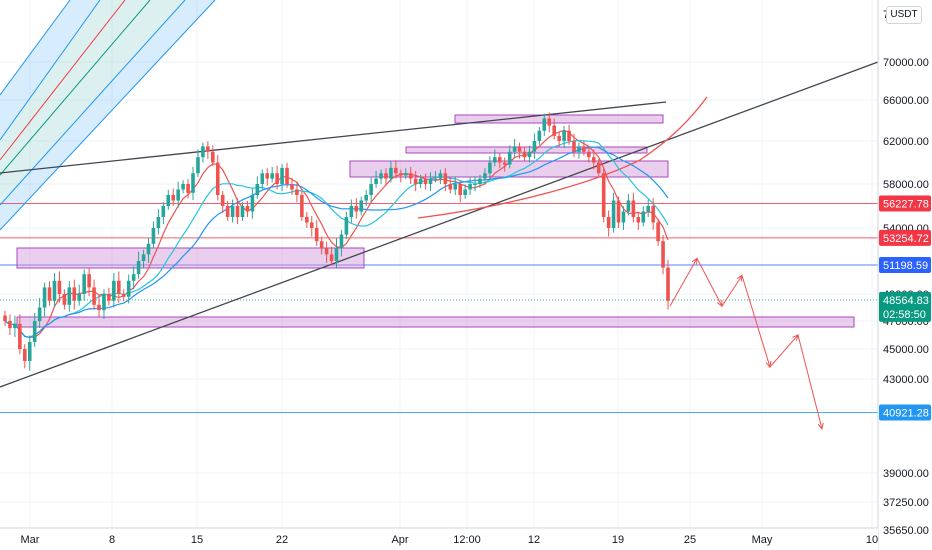 This screenshot has height=550, width=932. What do you see at coordinates (333, 137) in the screenshot?
I see `upper-trendline` at bounding box center [333, 137].